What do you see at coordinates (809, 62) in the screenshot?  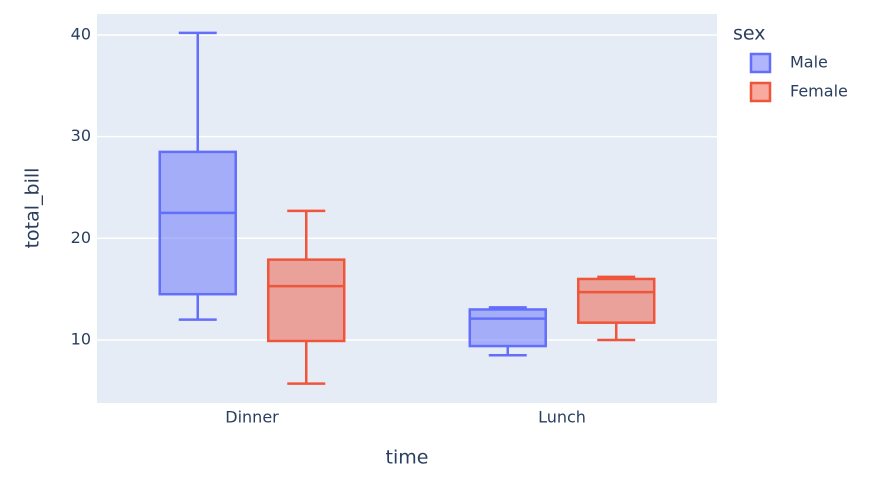 I see `legend-label: Male` at bounding box center [809, 62].